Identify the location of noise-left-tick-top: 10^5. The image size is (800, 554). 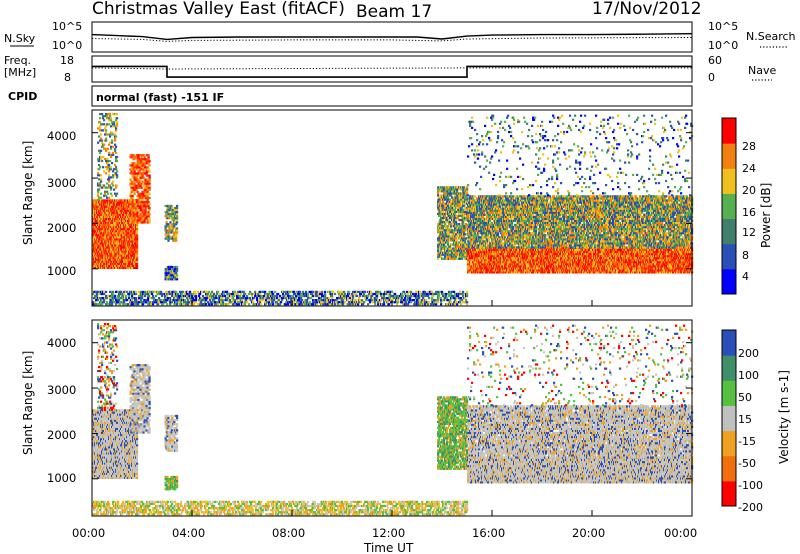
(67, 26).